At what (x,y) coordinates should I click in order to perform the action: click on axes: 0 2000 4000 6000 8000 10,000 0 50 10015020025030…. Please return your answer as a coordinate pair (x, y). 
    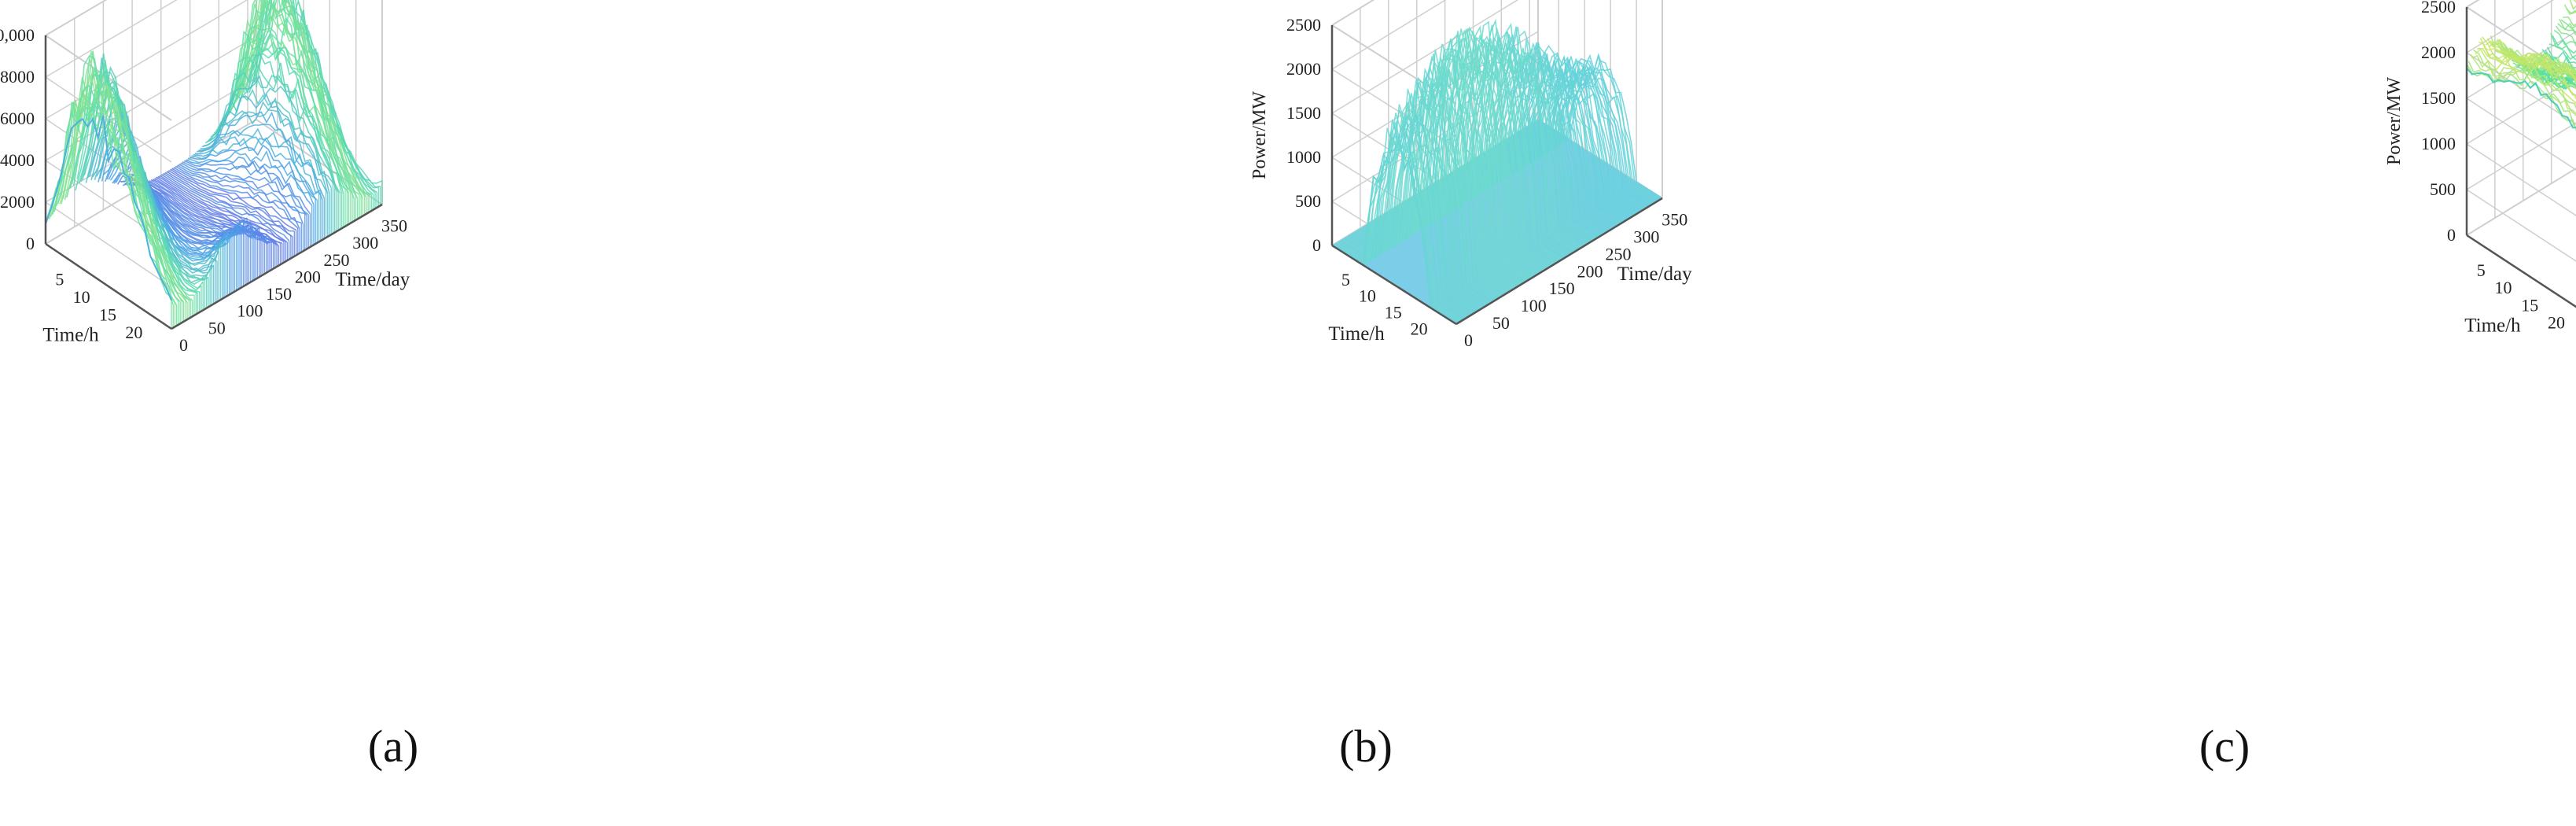
    Looking at the image, I should click on (205, 190).